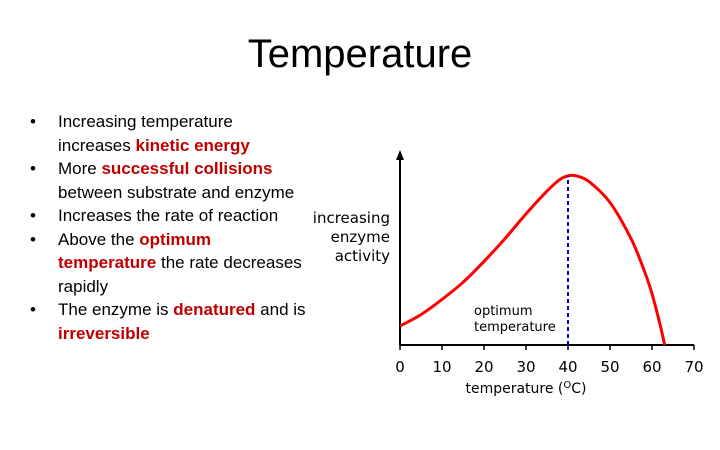 Image resolution: width=720 pixels, height=450 pixels. What do you see at coordinates (280, 309) in the screenshot?
I see `bullet-text: and is` at bounding box center [280, 309].